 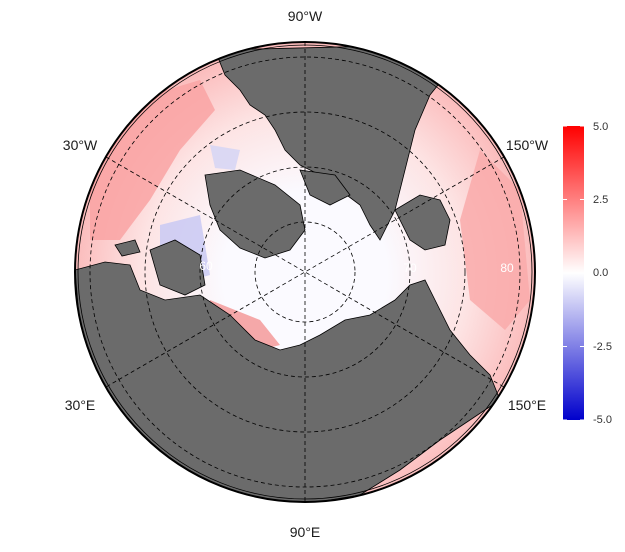 I want to click on lon-label-30w: 30°W, so click(x=80, y=145).